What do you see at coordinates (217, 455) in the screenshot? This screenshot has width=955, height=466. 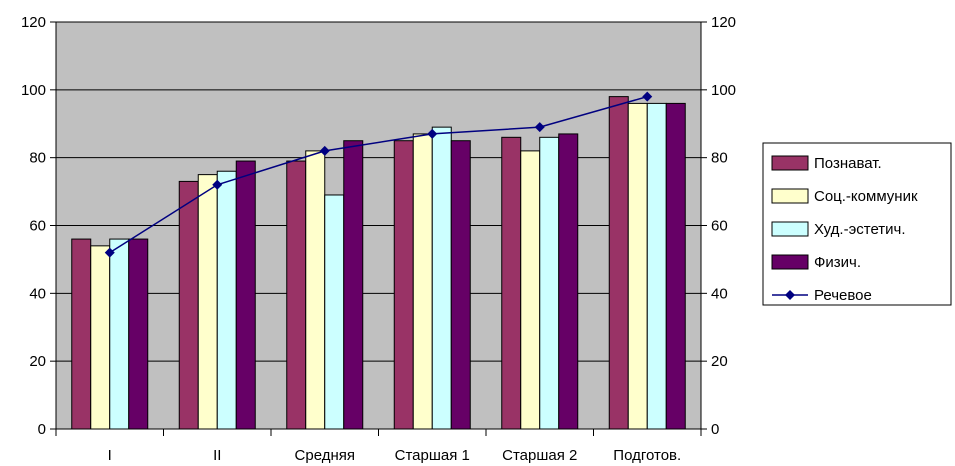 I see `x-tick-label: II` at bounding box center [217, 455].